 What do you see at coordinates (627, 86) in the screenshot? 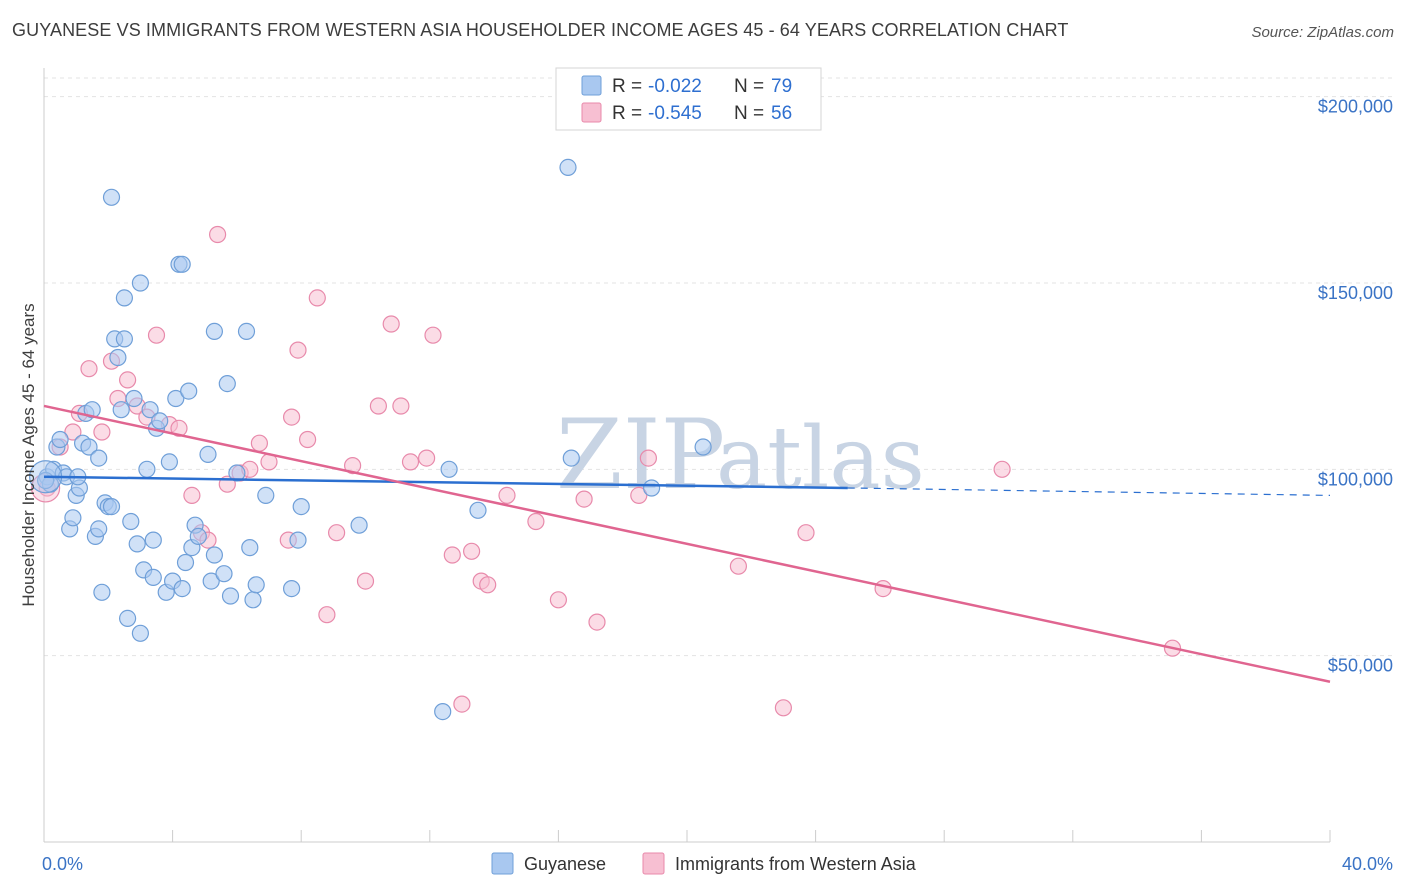
I see `legend-r-label-guyanese: R =` at bounding box center [627, 86].